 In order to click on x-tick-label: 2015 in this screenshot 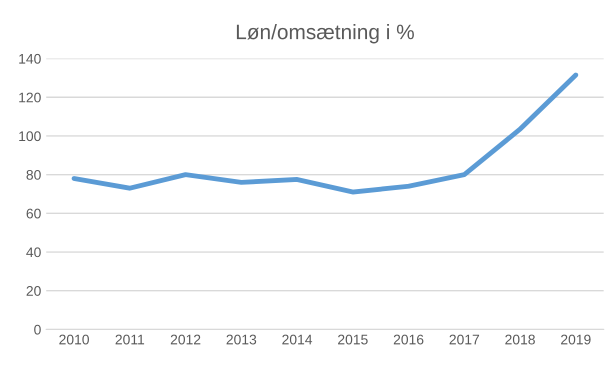, I will do `click(353, 339)`.